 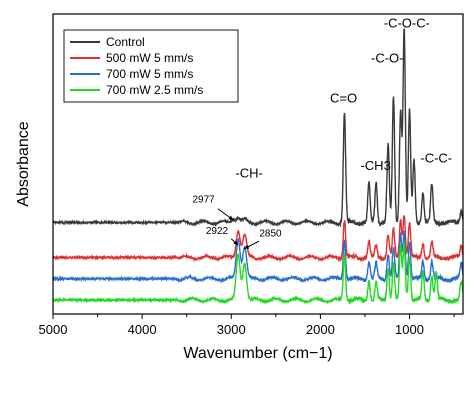 I want to click on group-annotation: -CH3, so click(x=375, y=165).